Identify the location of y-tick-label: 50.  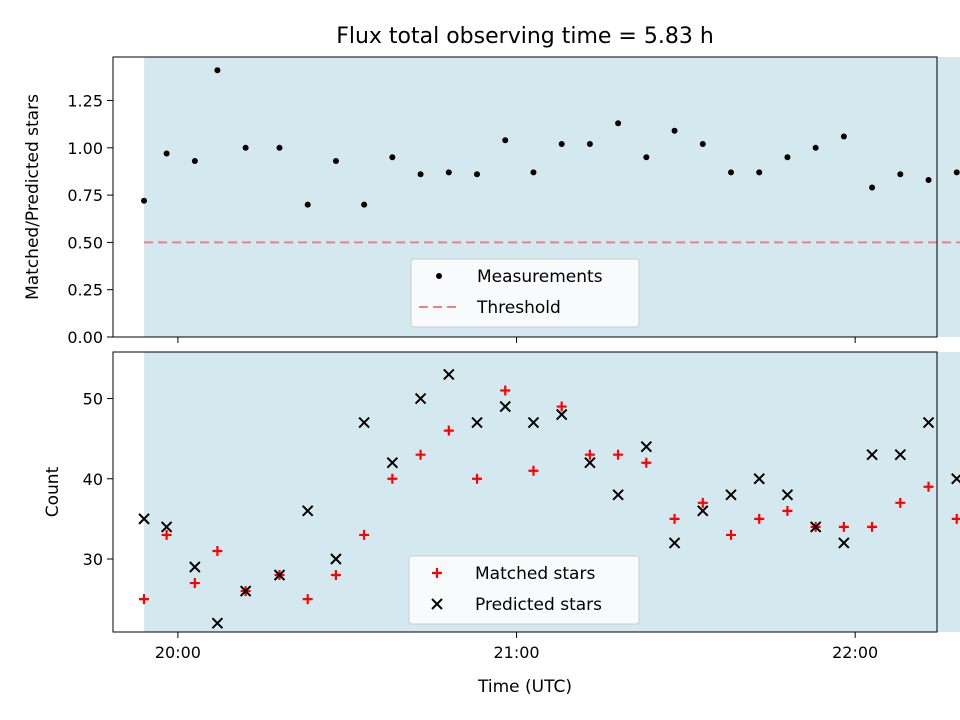
(93, 399).